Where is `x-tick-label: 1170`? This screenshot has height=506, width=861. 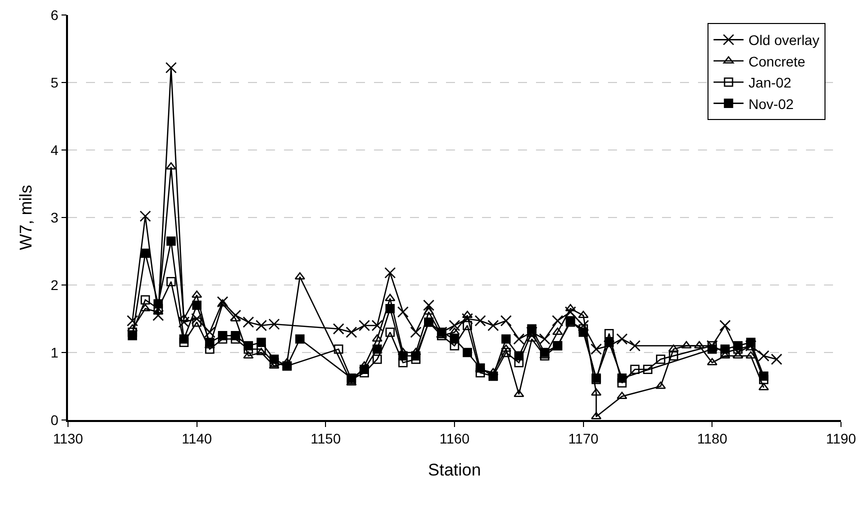 x-tick-label: 1170 is located at coordinates (583, 438).